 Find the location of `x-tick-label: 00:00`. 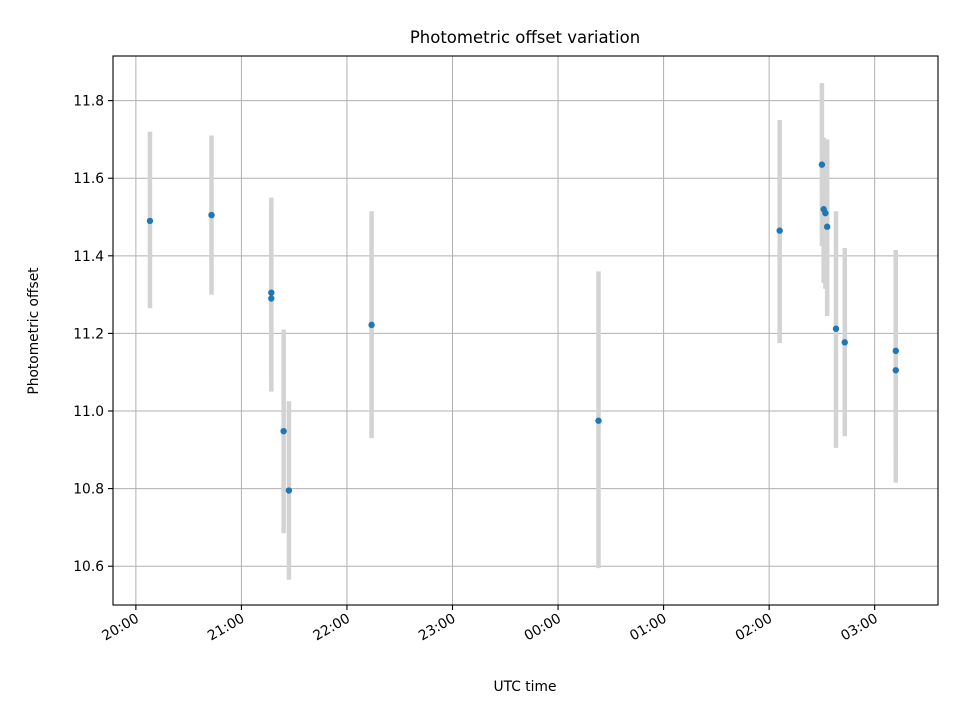

x-tick-label: 00:00 is located at coordinates (543, 628).